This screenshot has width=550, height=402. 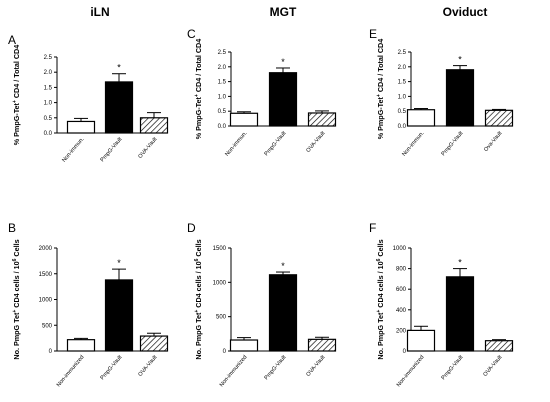 What do you see at coordinates (401, 270) in the screenshot?
I see `y-tick-label: 800` at bounding box center [401, 270].